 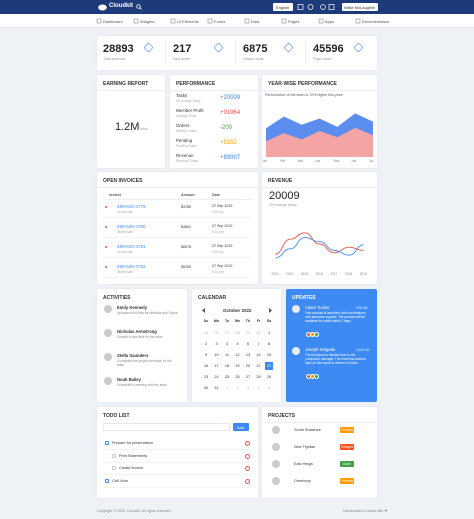 I want to click on invoice-note: Online sale, so click(x=125, y=212).